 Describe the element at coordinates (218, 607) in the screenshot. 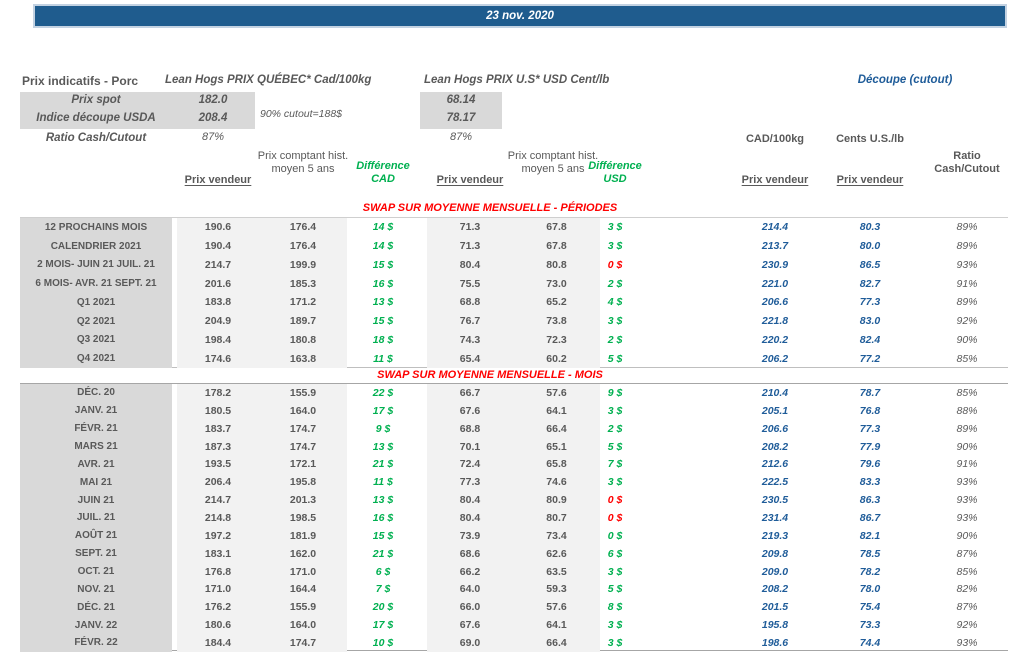

I see `cell-cad-vendeur: 176.2` at that location.